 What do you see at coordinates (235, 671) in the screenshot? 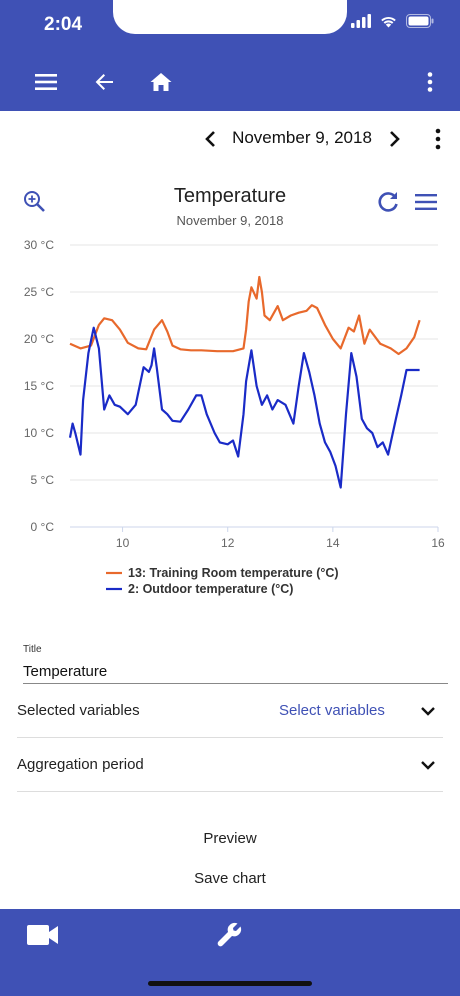
I see `title-input` at bounding box center [235, 671].